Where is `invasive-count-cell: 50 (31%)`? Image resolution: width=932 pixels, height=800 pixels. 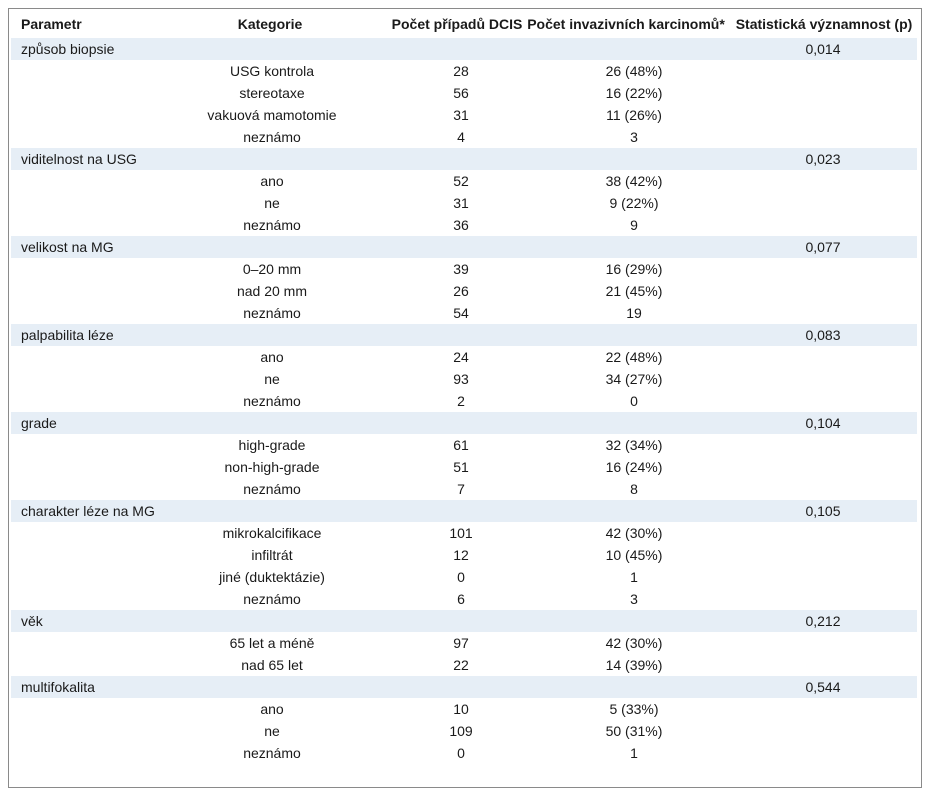 invasive-count-cell: 50 (31%) is located at coordinates (634, 731).